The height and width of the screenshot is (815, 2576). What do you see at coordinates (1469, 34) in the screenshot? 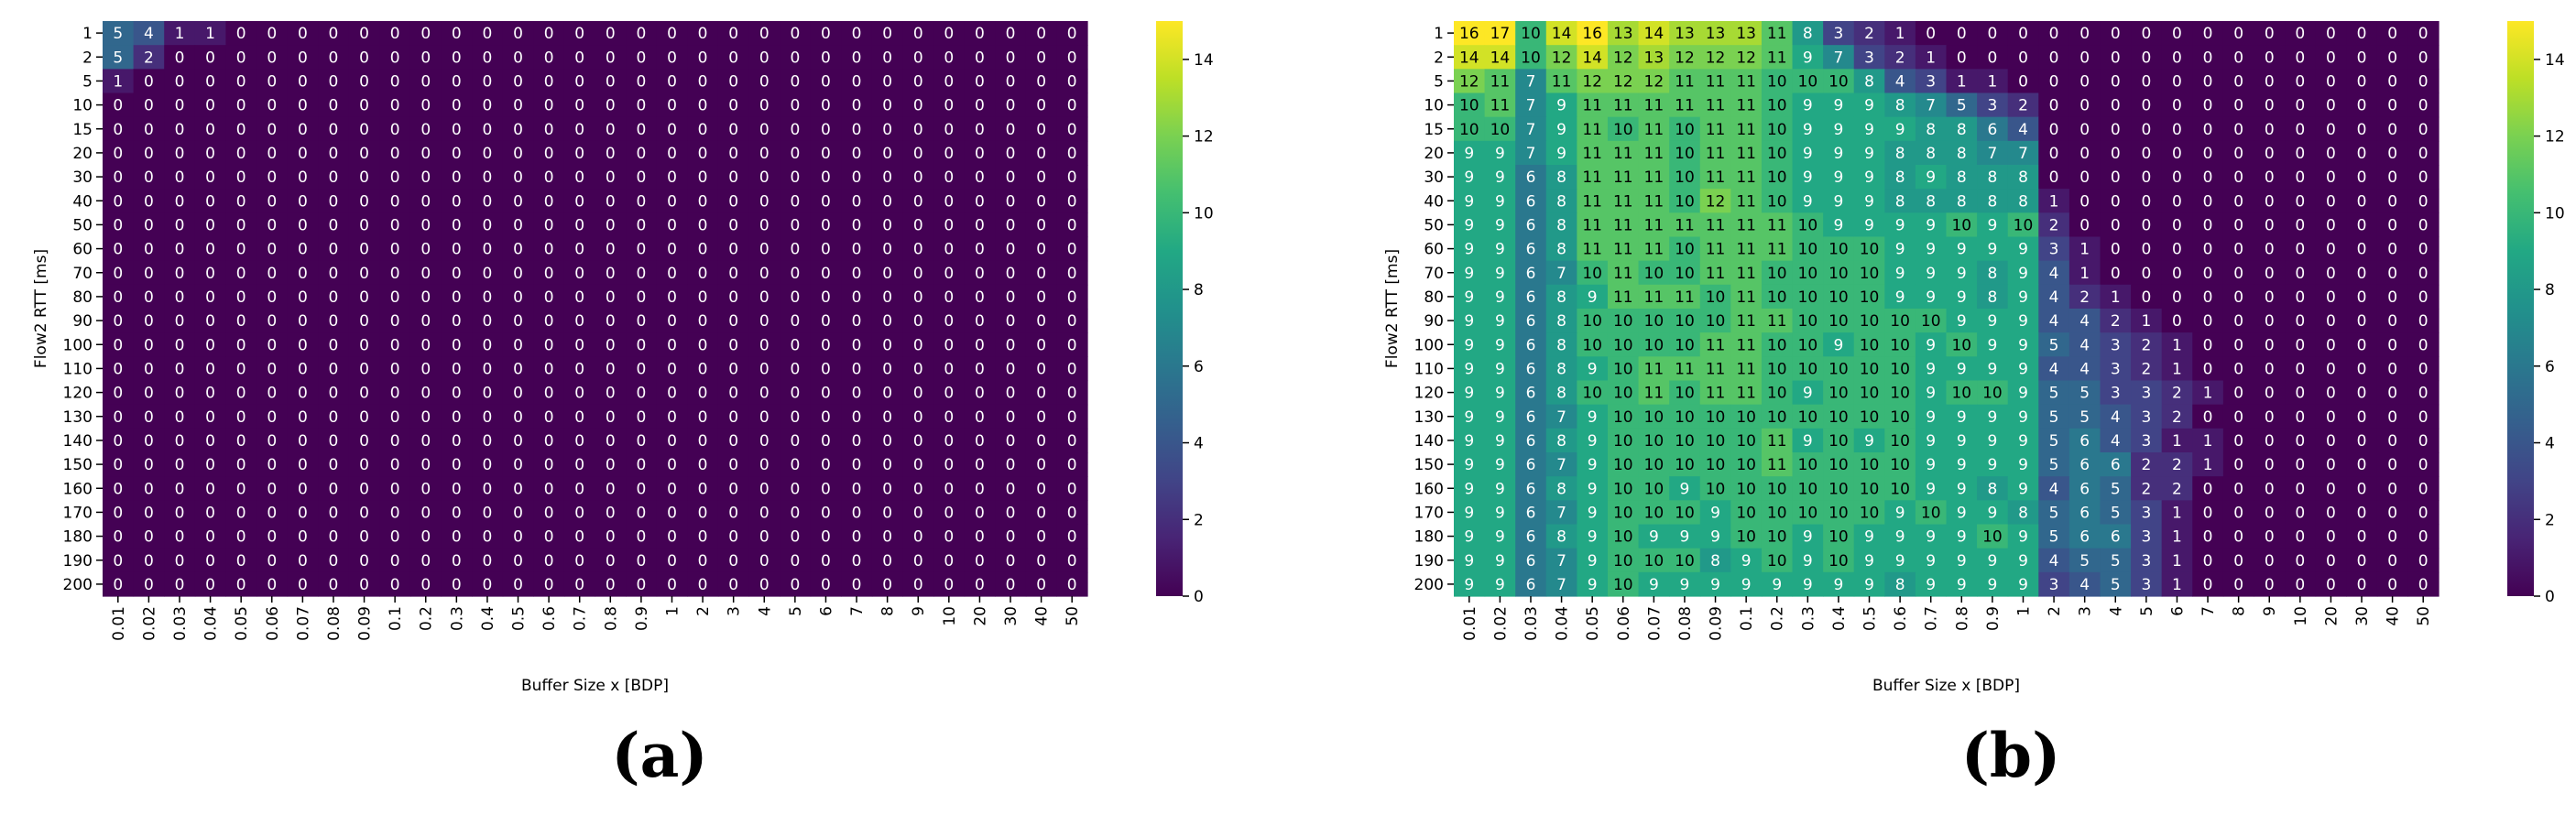
I see `cell-value-label: 16` at bounding box center [1469, 34].